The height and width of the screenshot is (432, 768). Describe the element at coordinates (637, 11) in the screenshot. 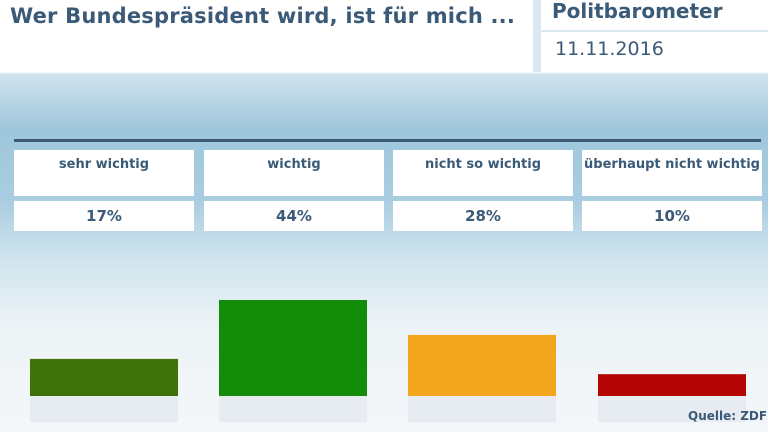

I see `source-name: Politbarometer` at that location.